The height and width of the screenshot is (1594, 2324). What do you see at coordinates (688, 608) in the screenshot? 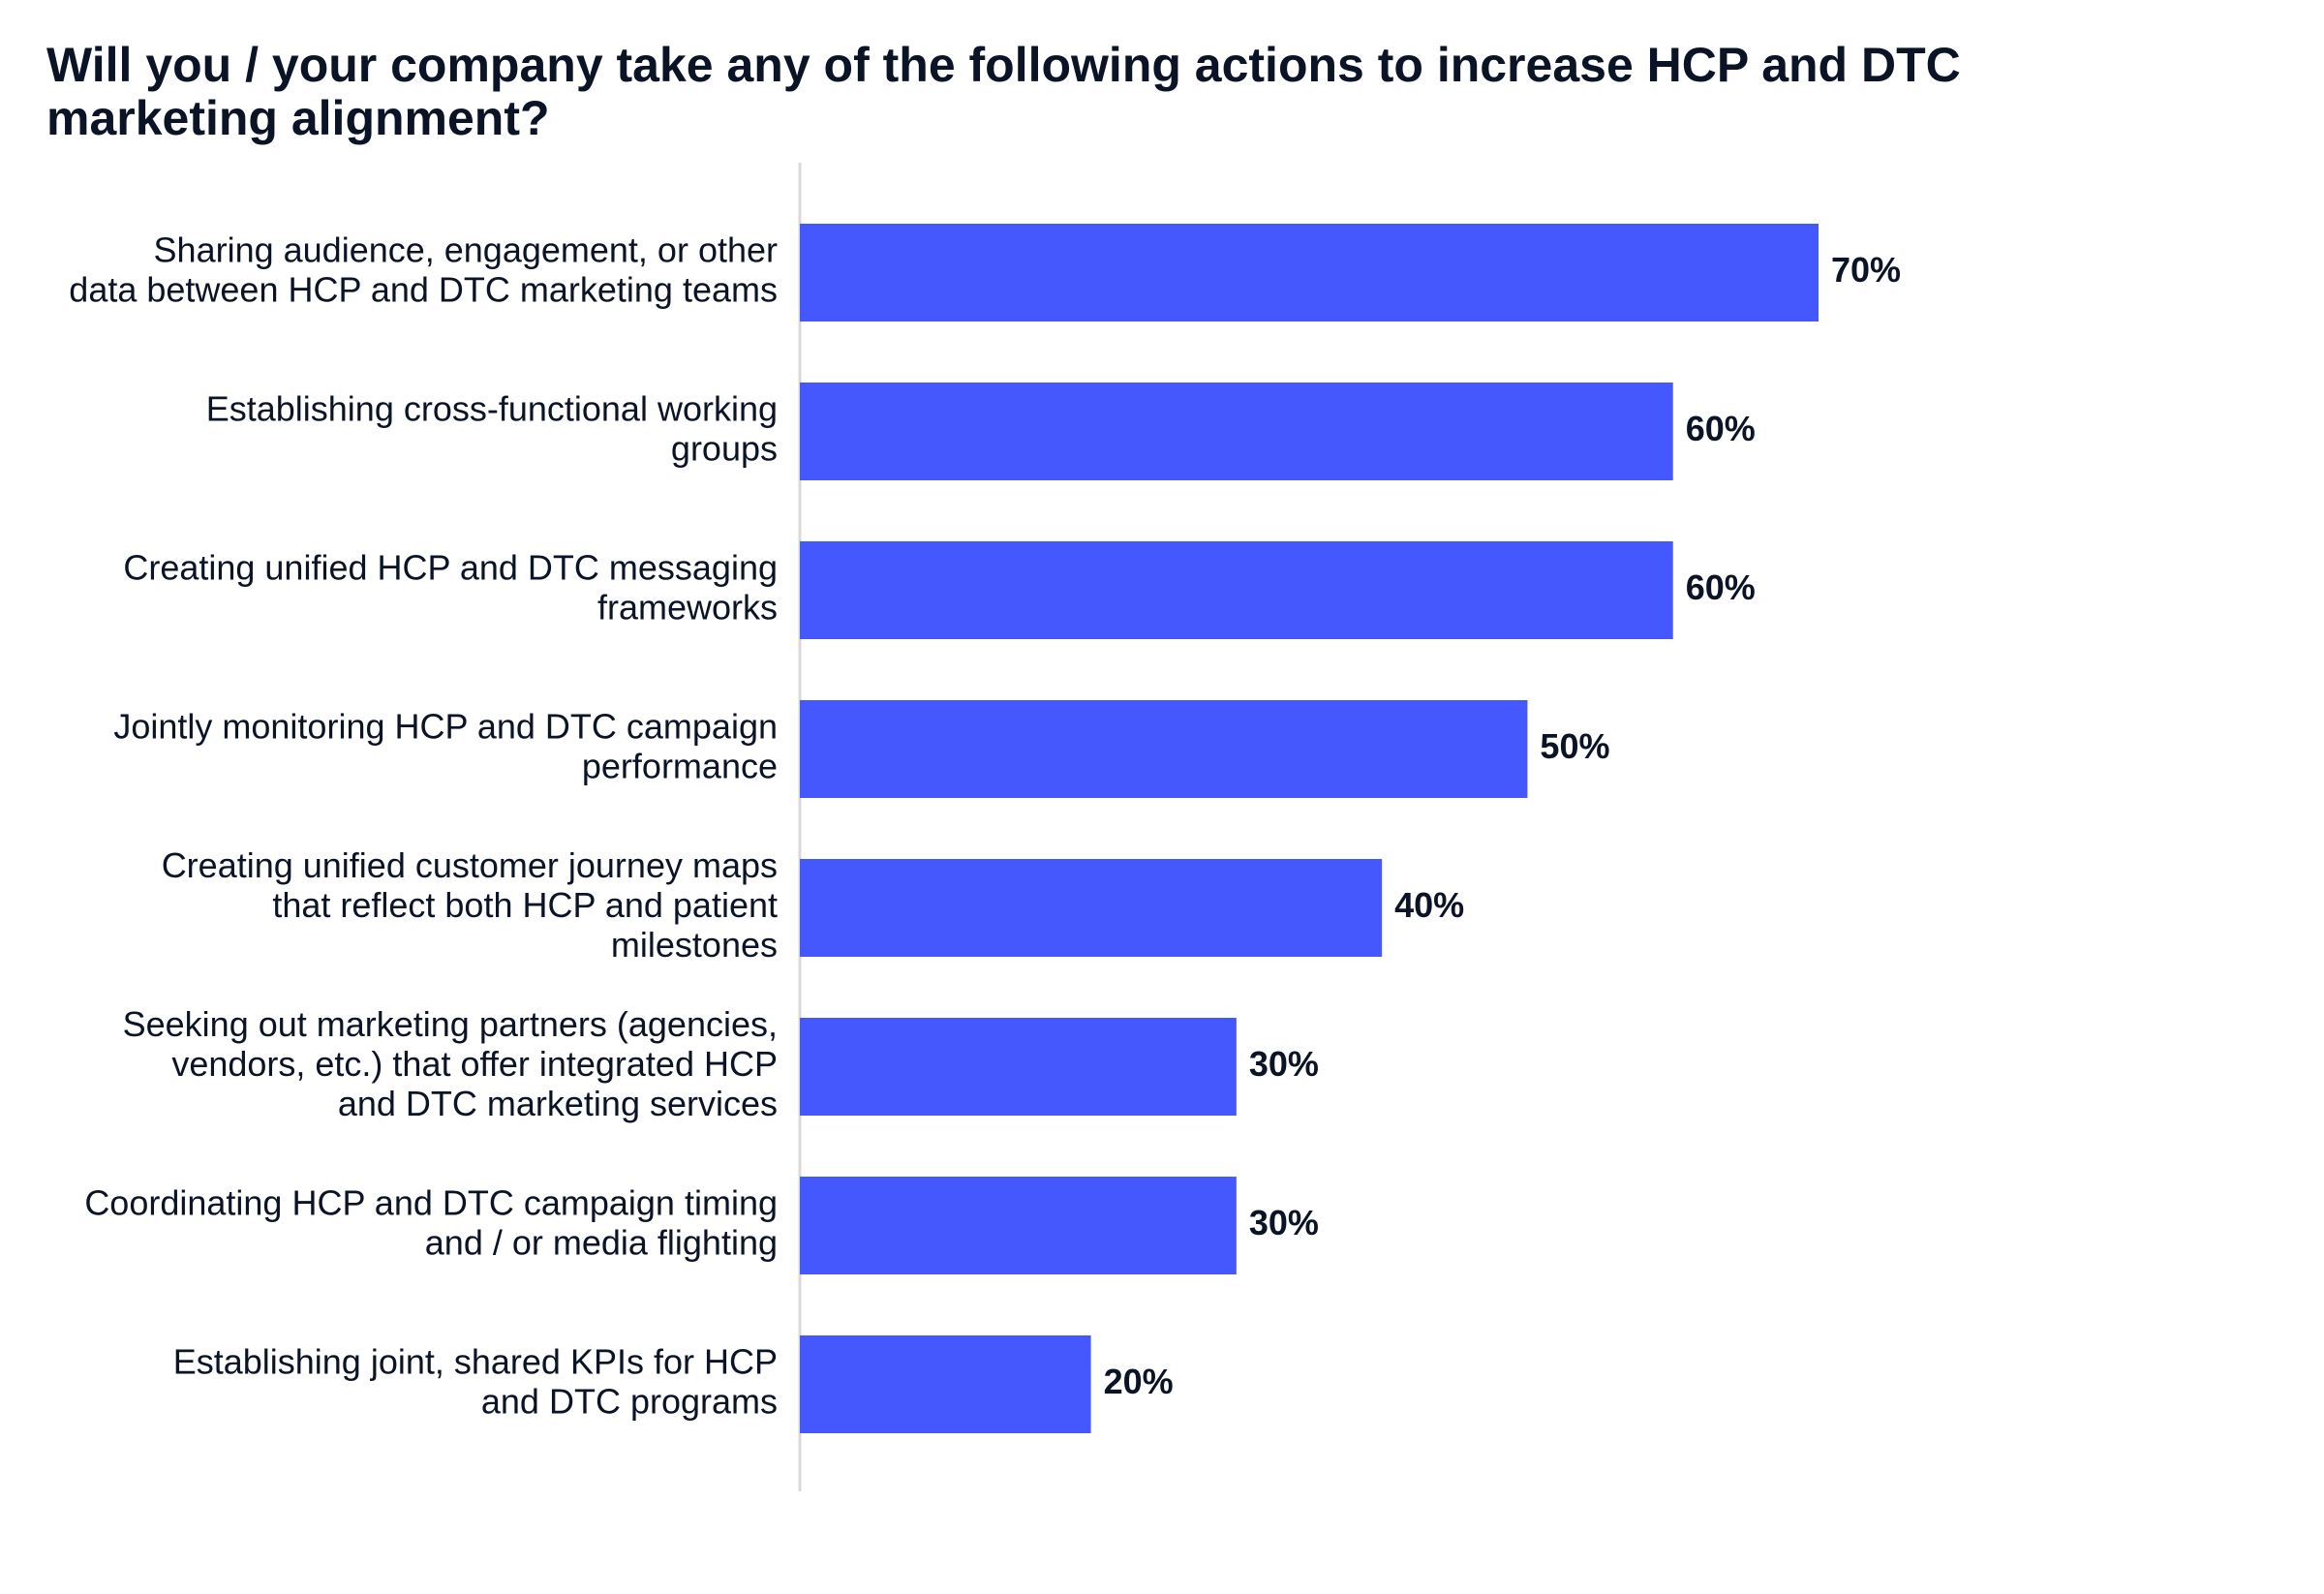
I see `category-label-line: frameworks` at bounding box center [688, 608].